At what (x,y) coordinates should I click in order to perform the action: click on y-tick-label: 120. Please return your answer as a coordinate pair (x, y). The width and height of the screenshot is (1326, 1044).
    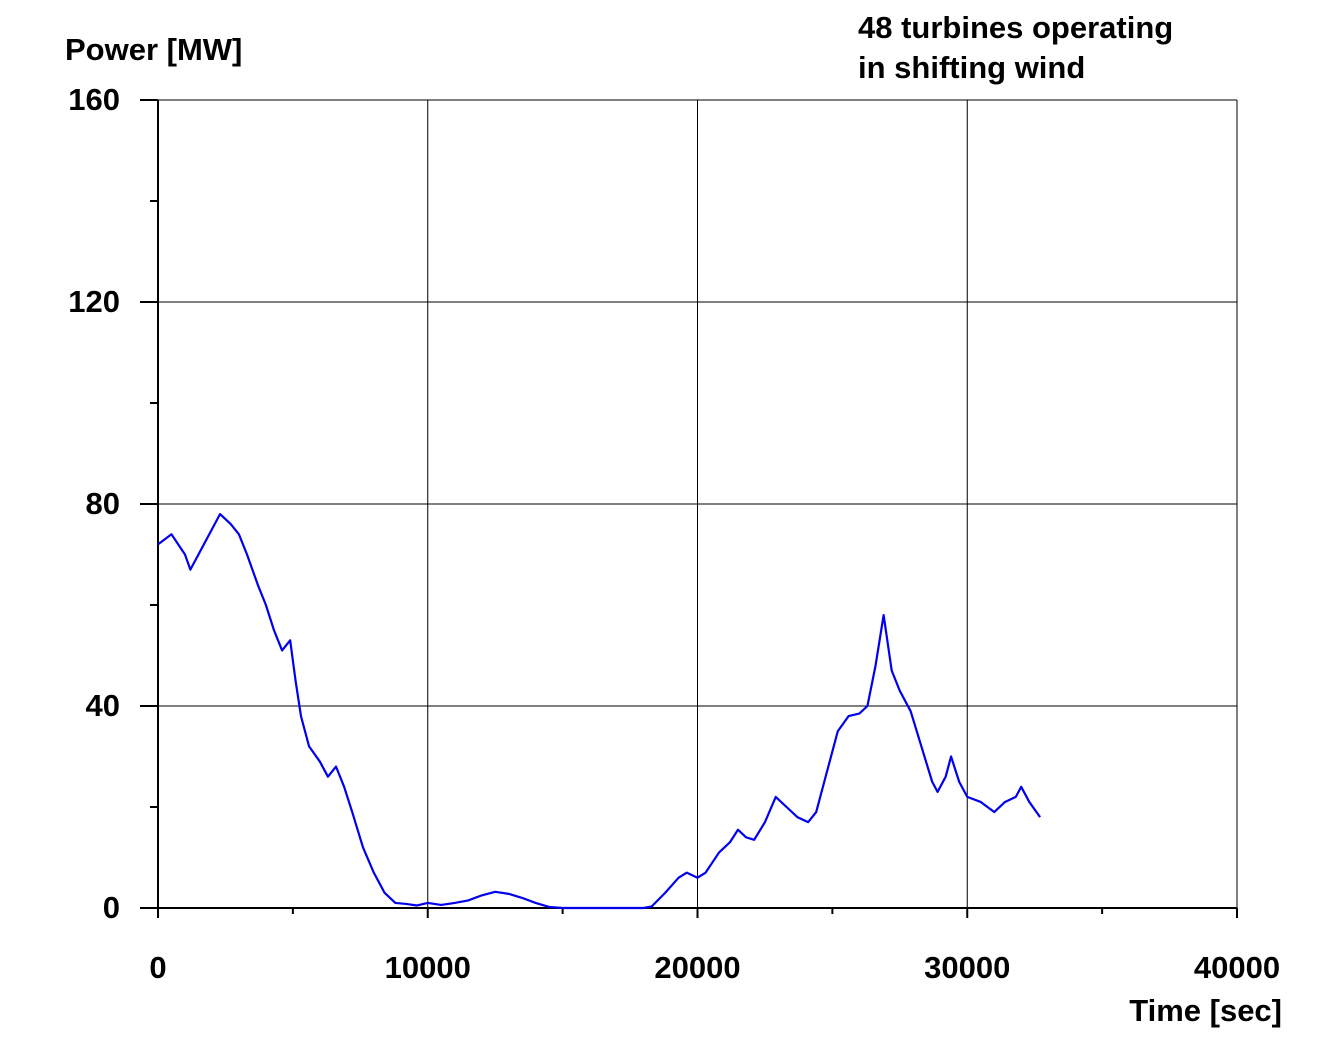
    Looking at the image, I should click on (94, 301).